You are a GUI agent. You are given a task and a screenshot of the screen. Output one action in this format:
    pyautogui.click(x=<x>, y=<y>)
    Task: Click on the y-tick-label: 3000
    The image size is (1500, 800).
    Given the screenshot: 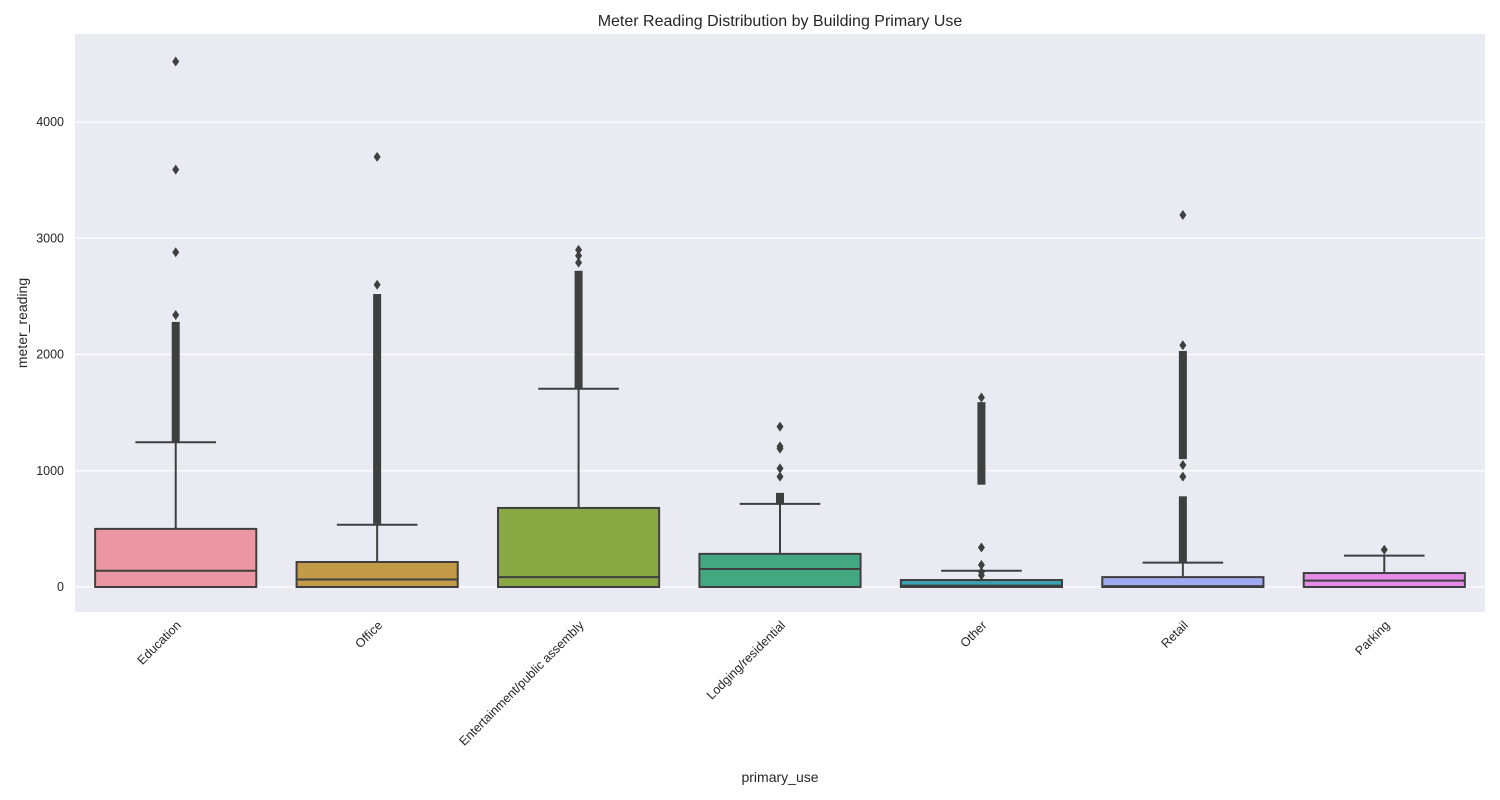 What is the action you would take?
    pyautogui.click(x=50, y=238)
    